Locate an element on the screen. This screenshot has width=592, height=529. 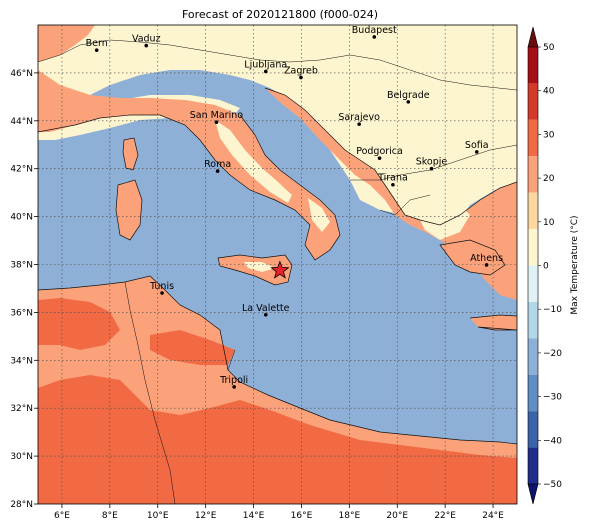
colorbar-tick-label: 0 is located at coordinates (546, 267).